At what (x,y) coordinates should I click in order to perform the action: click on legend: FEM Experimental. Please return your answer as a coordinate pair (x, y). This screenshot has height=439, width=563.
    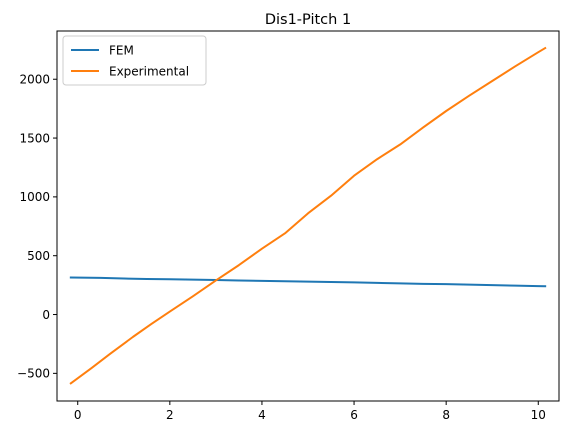
    Looking at the image, I should click on (134, 60).